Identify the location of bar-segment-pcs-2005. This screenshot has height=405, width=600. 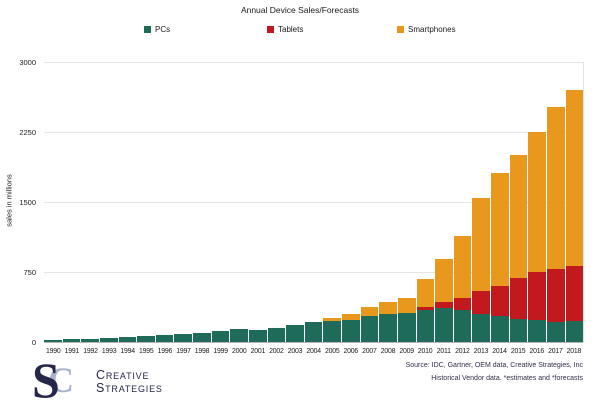
(332, 331).